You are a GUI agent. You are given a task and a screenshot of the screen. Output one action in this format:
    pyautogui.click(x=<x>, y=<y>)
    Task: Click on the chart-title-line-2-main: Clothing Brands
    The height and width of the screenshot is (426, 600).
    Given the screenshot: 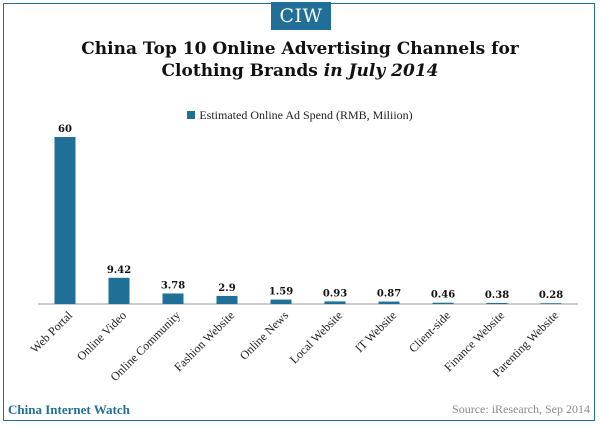 What is the action you would take?
    pyautogui.click(x=242, y=71)
    